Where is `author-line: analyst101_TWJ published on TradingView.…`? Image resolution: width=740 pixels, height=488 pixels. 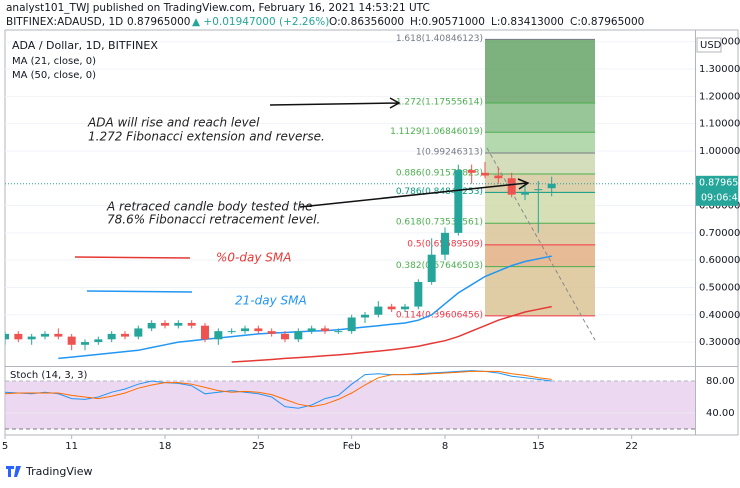
author-line: analyst101_TWJ published on TradingView.… is located at coordinates (218, 8).